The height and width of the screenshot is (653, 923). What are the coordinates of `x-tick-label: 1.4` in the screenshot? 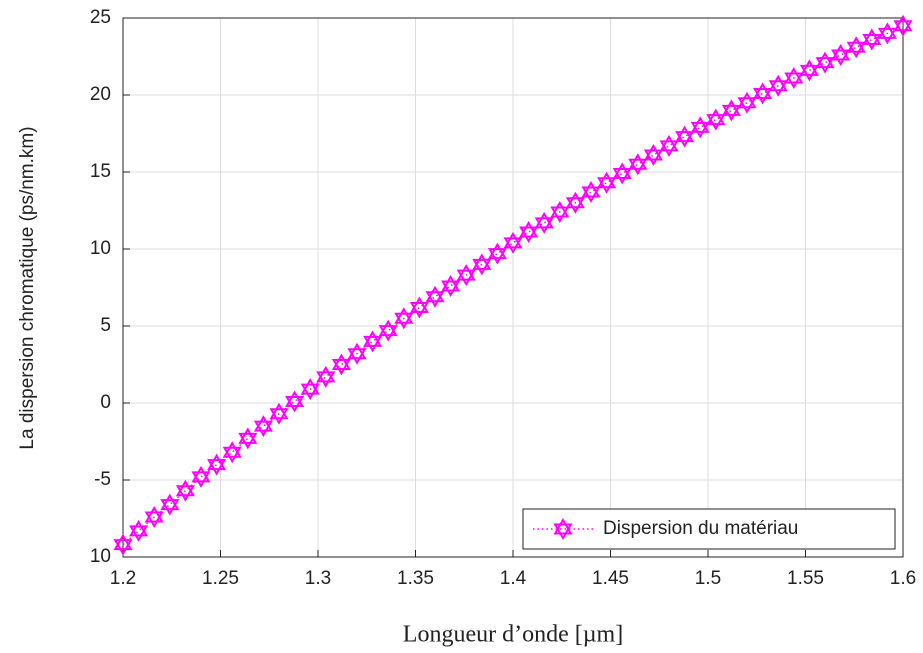 It's located at (513, 578).